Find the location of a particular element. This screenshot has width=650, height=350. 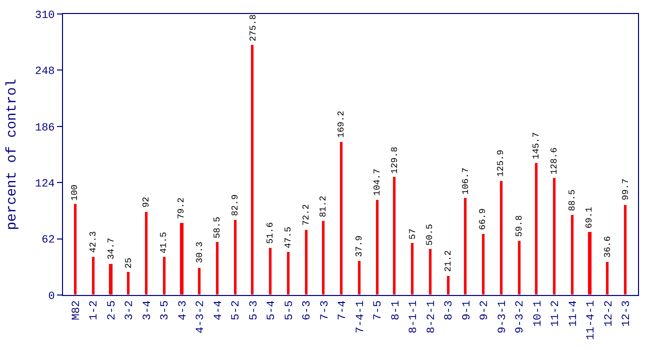

x-tick-label: 9-1 is located at coordinates (467, 310).